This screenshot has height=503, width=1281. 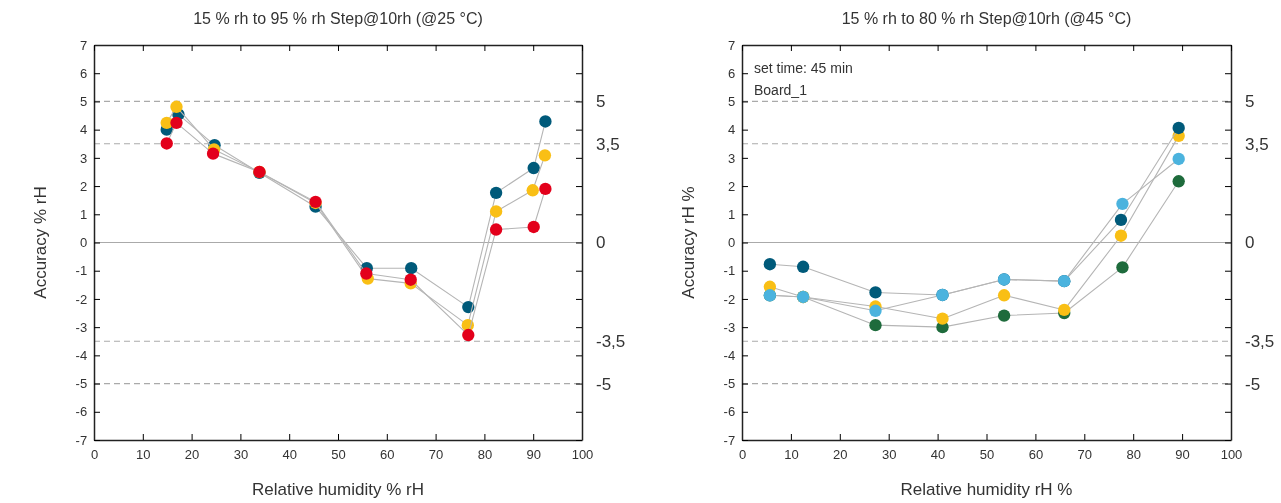 What do you see at coordinates (986, 489) in the screenshot?
I see `x-axis-title: Relative humidity rH %` at bounding box center [986, 489].